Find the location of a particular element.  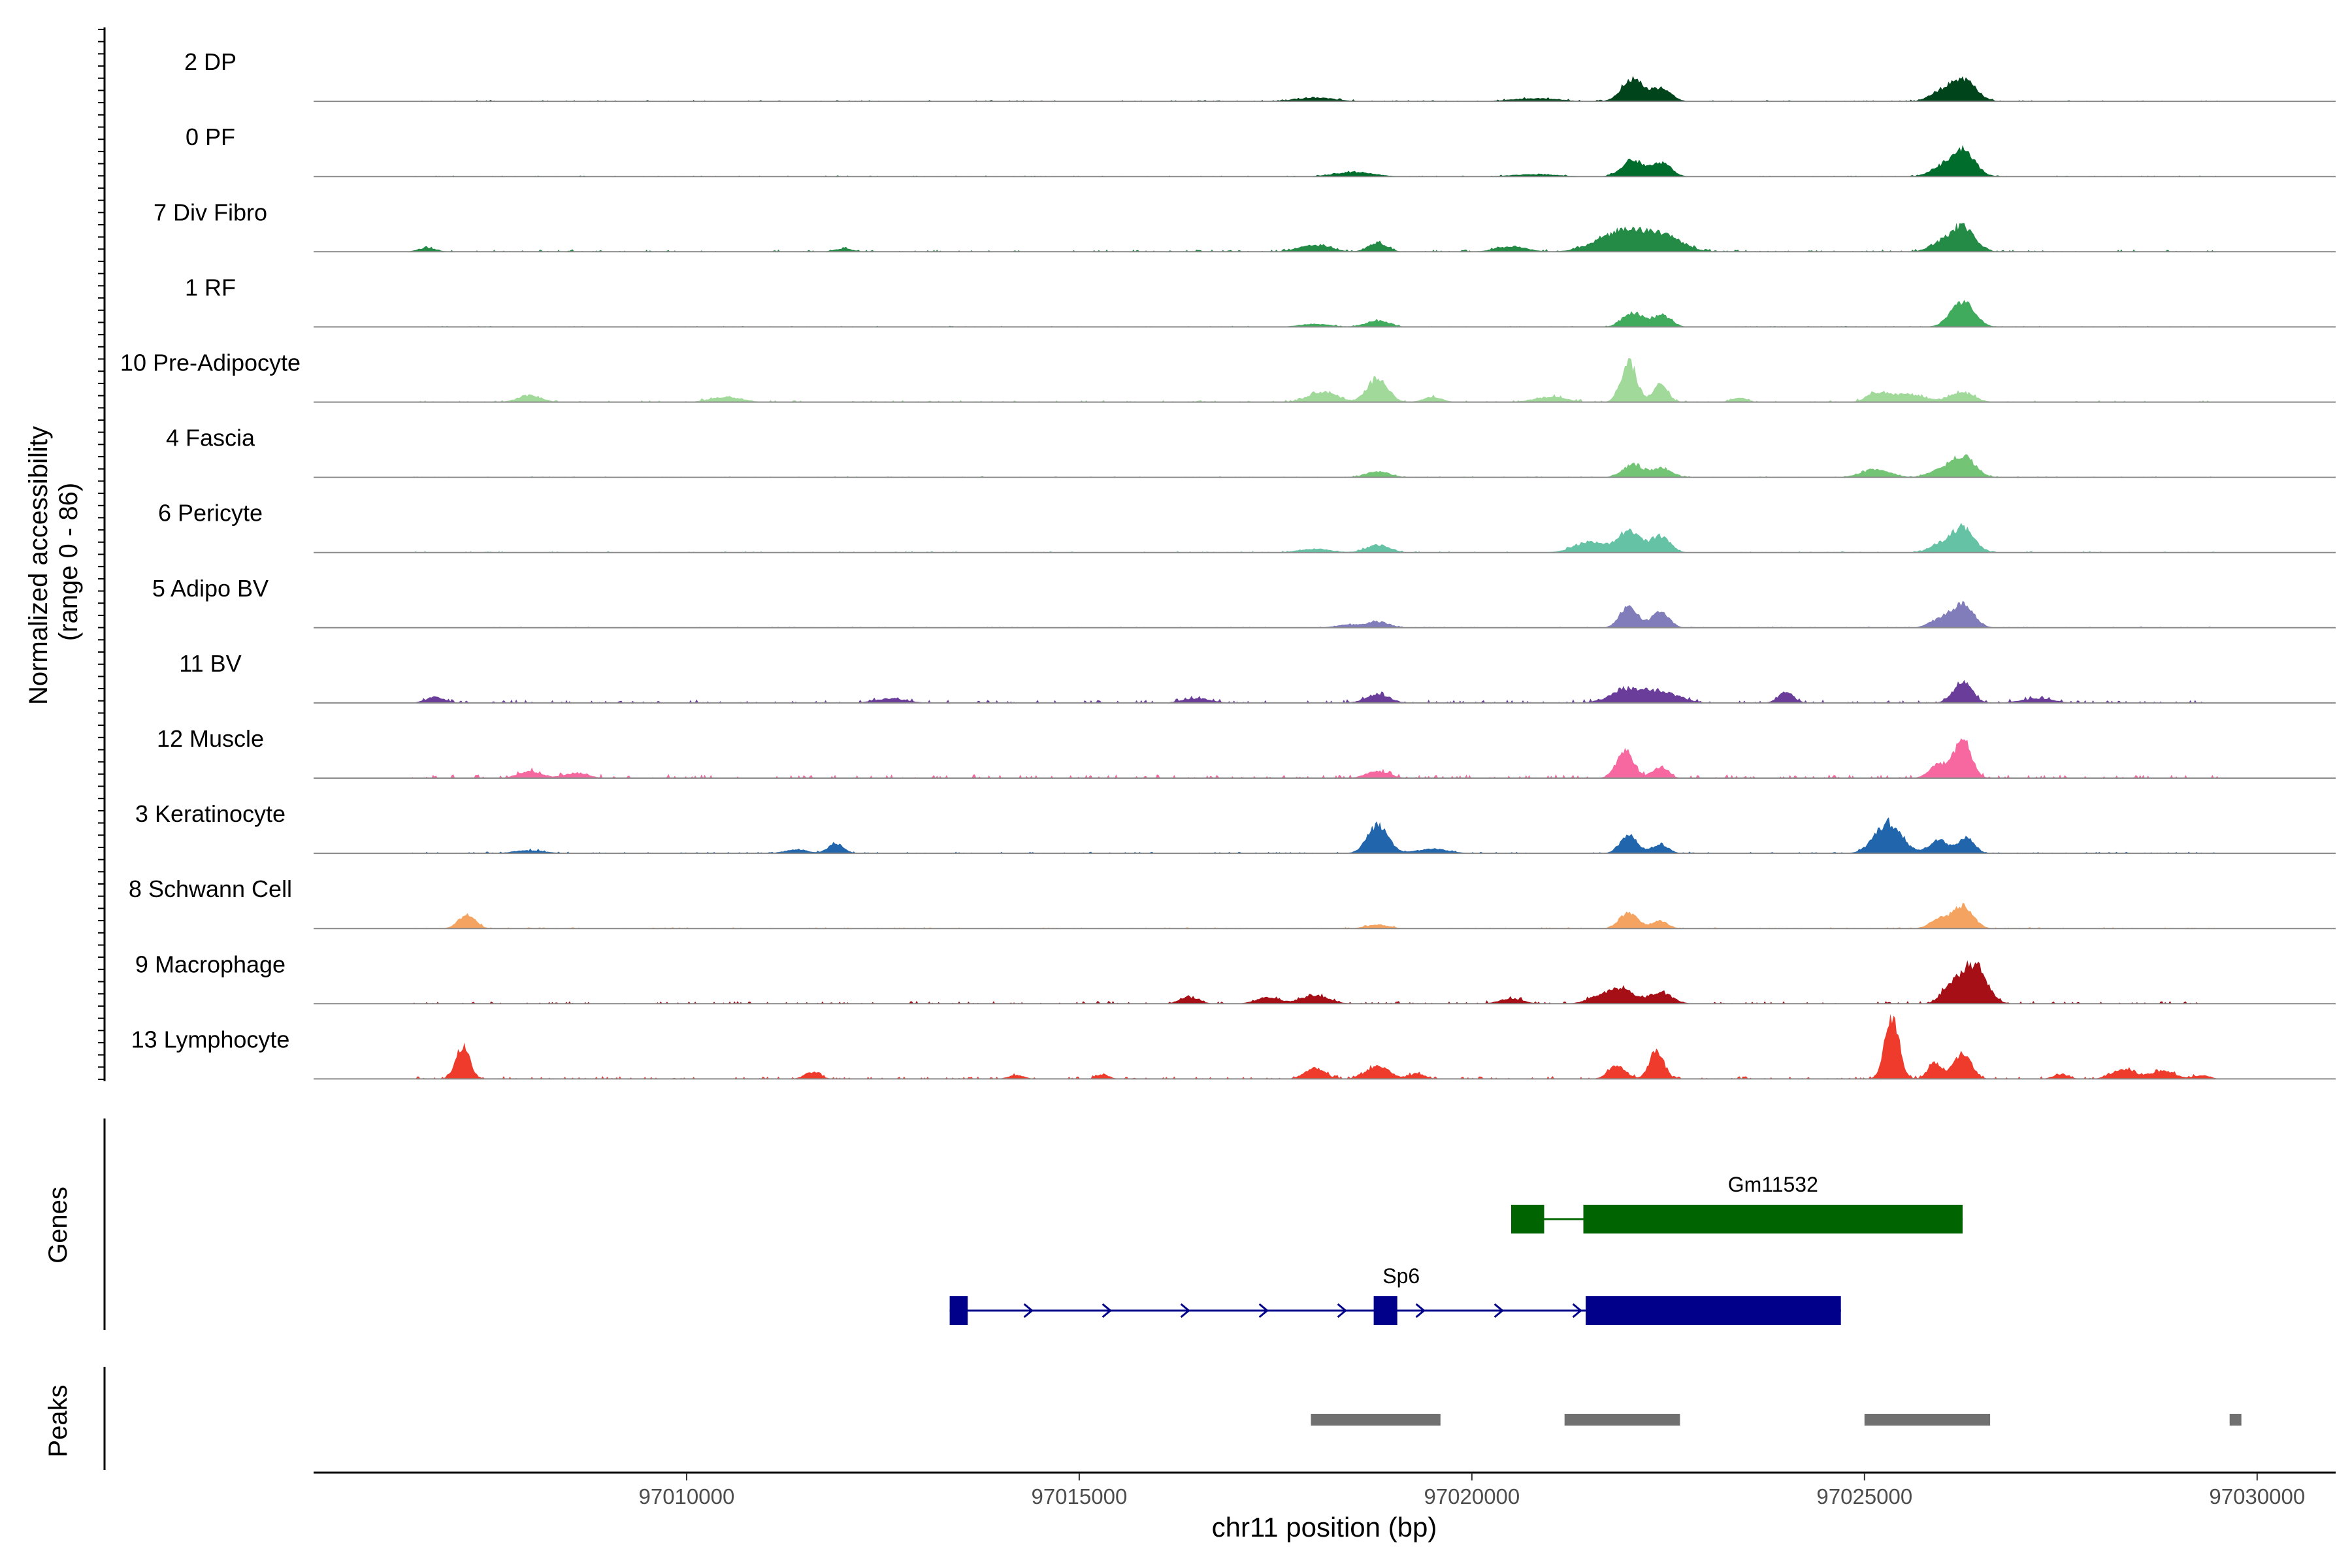

gene-Gm11532: Gm11532 is located at coordinates (1737, 1203).